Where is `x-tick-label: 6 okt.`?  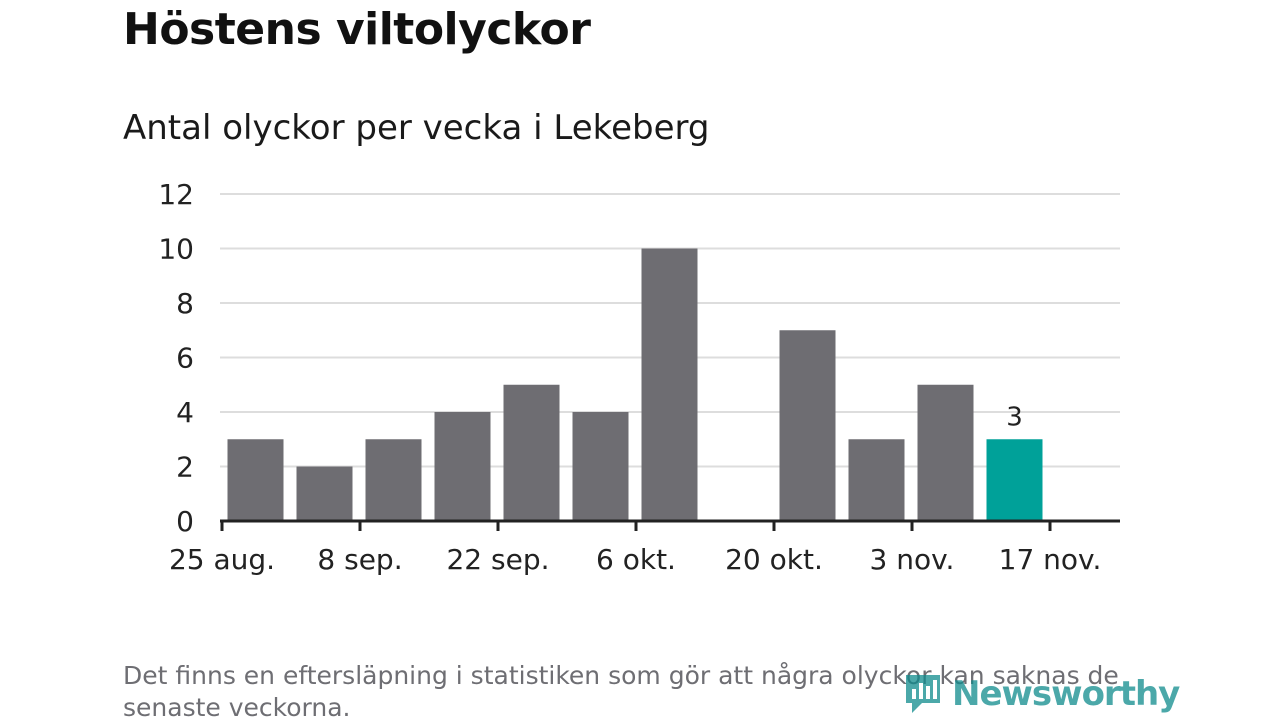 x-tick-label: 6 okt. is located at coordinates (636, 559).